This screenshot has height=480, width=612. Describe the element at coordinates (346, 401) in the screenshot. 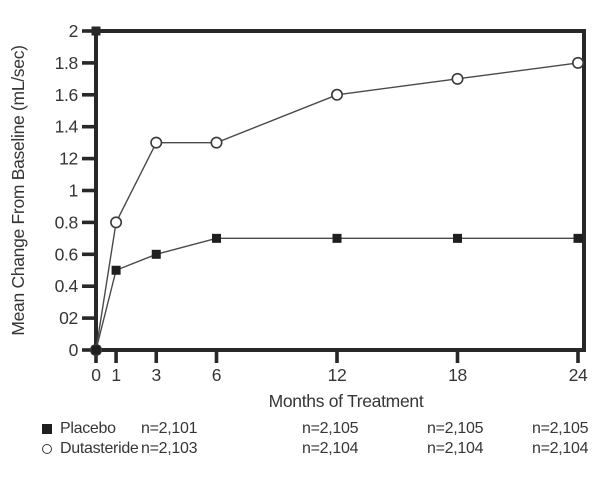

I see `x-axis-title: Months of Treatment` at that location.